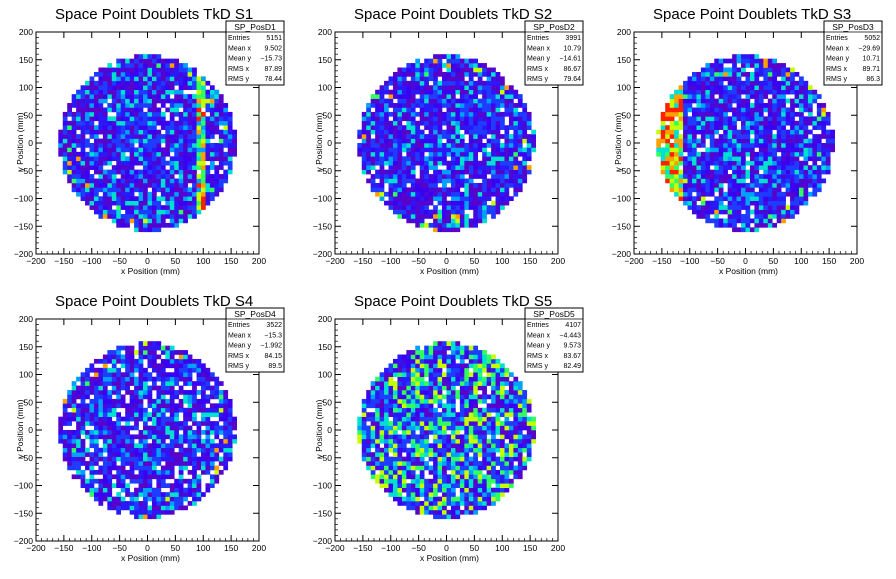 This screenshot has width=896, height=579. Describe the element at coordinates (239, 38) in the screenshot. I see `stats-row-label: Entries` at that location.